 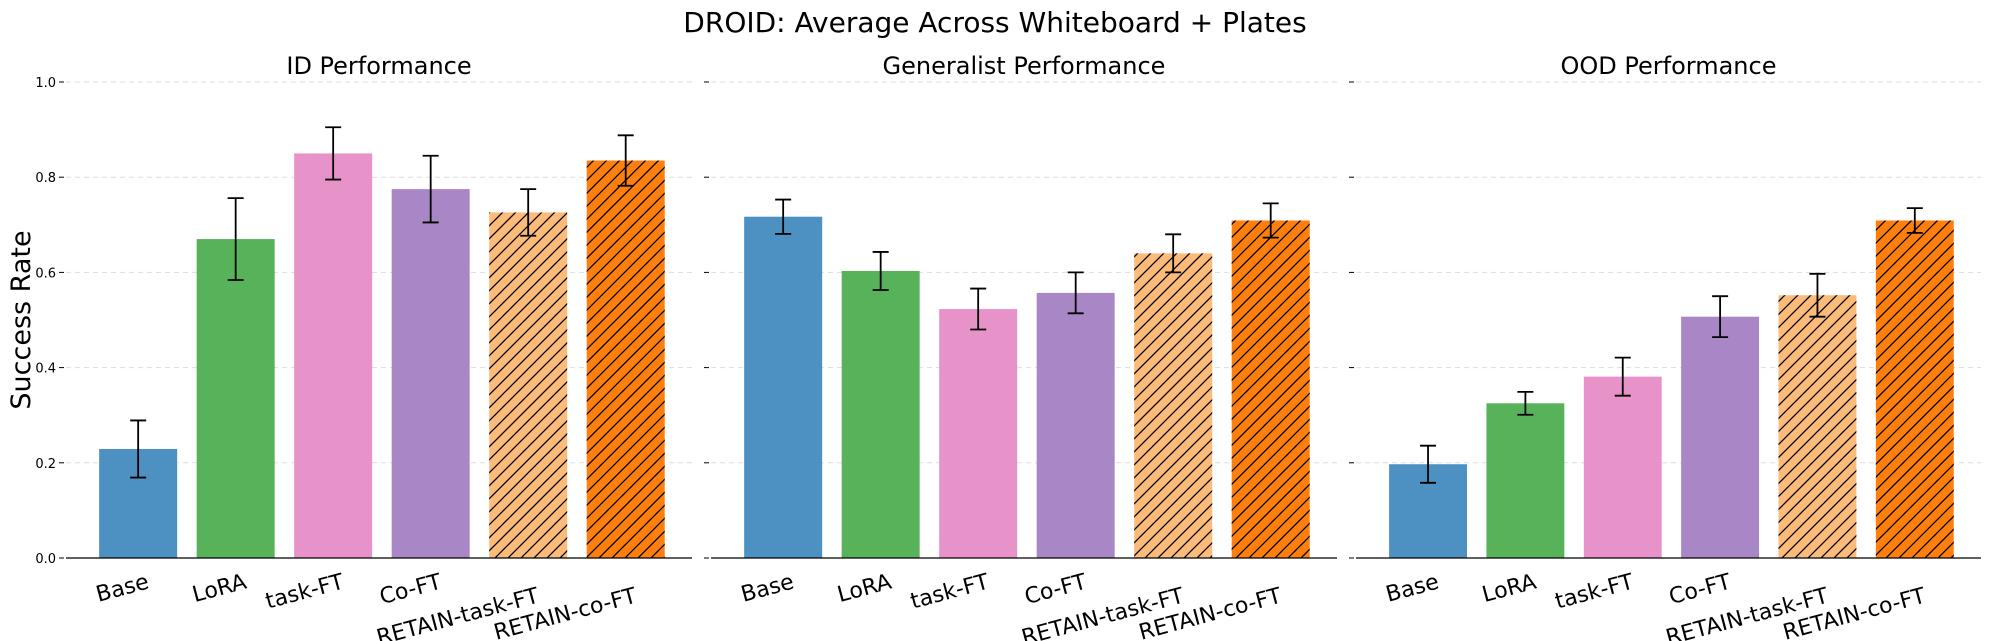 I want to click on panel-title: OOD Performance, so click(x=1669, y=66).